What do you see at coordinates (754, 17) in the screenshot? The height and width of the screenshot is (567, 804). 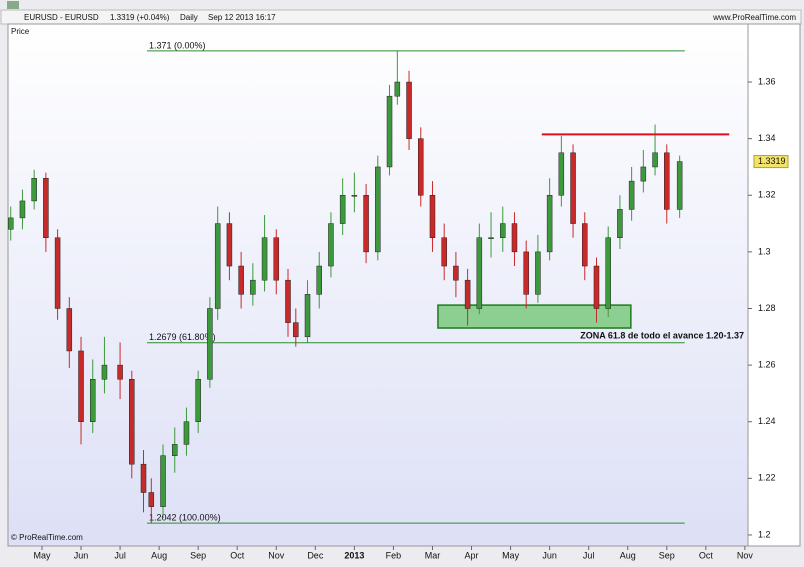 I see `site: www.ProRealTime.com` at bounding box center [754, 17].